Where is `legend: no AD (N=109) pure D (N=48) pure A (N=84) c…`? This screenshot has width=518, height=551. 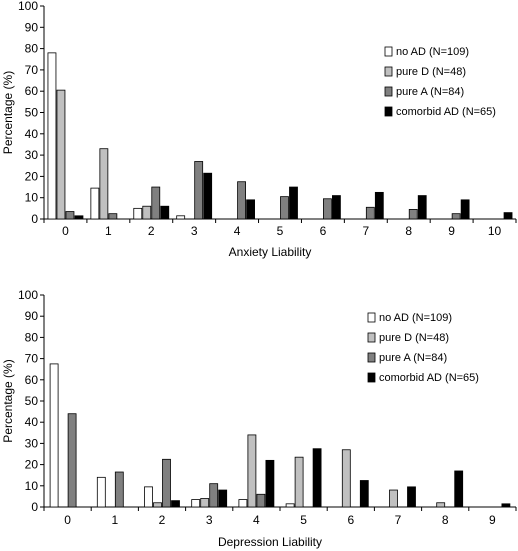 legend: no AD (N=109) pure D (N=48) pure A (N=84) c… is located at coordinates (423, 348).